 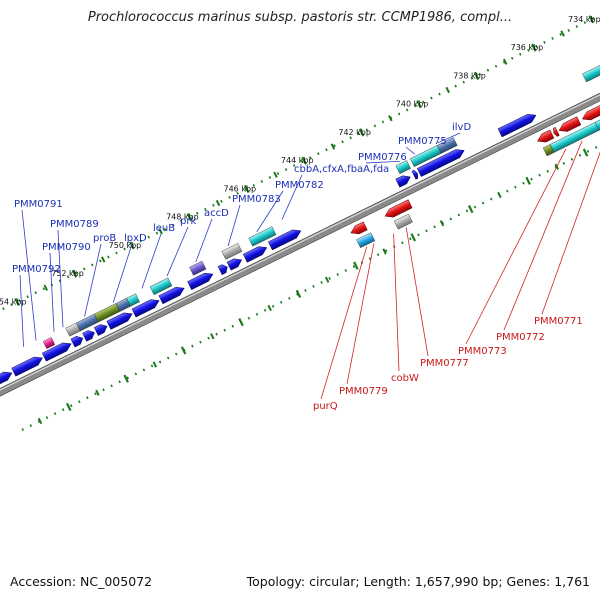 What do you see at coordinates (67, 273) in the screenshot?
I see `kbp-label: 752 kbp` at bounding box center [67, 273].